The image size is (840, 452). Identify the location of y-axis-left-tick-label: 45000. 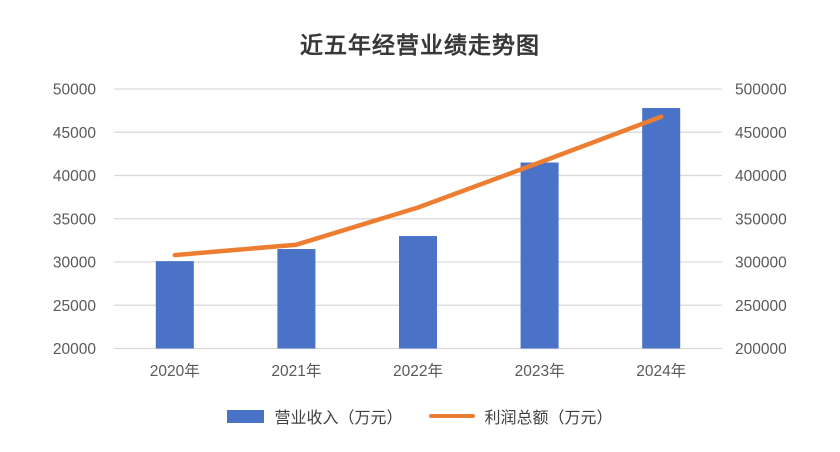
(74, 133).